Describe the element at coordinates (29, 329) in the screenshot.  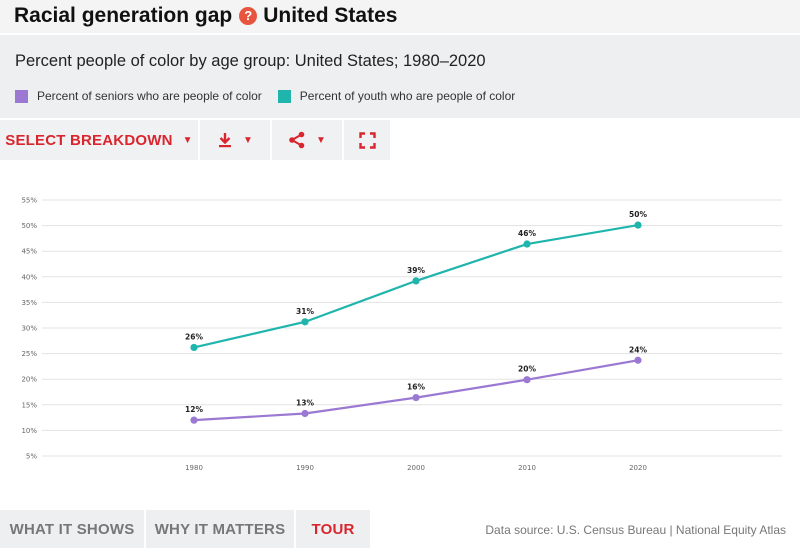
I see `y-tick-label: 30%` at that location.